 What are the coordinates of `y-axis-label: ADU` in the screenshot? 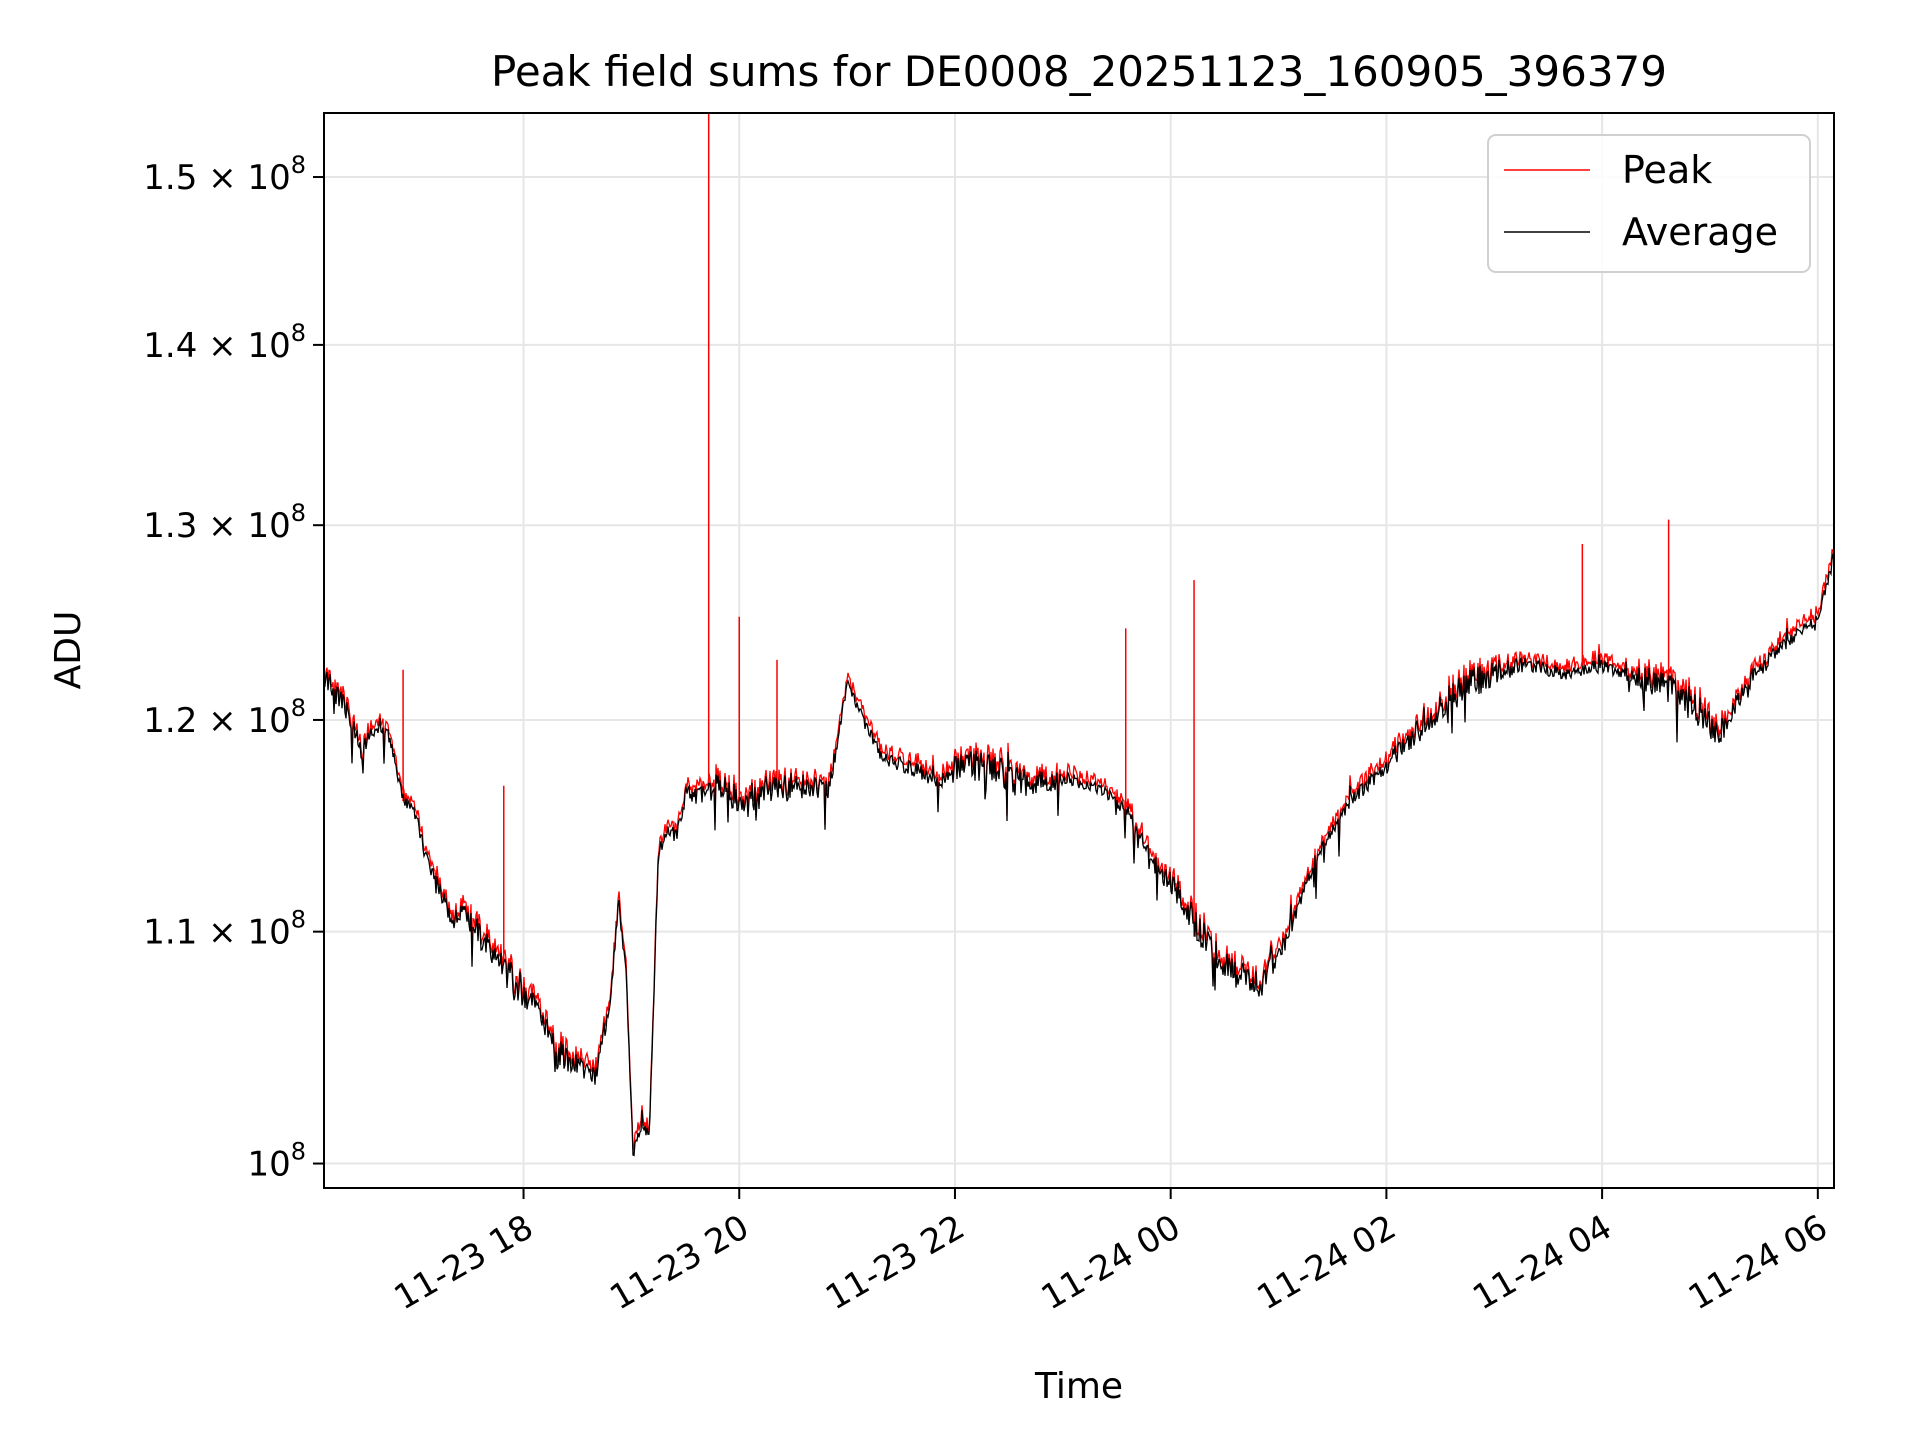 It's located at (68, 650).